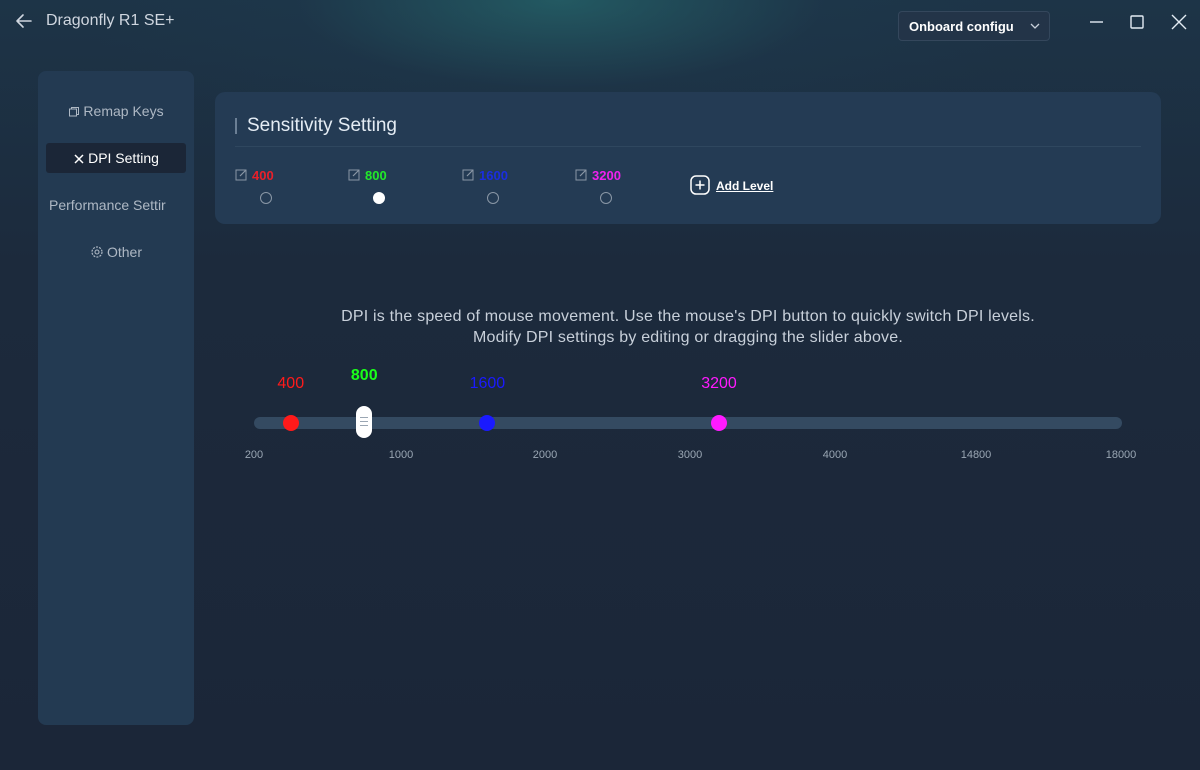  What do you see at coordinates (401, 455) in the screenshot?
I see `slider-tick-label: 1000` at bounding box center [401, 455].